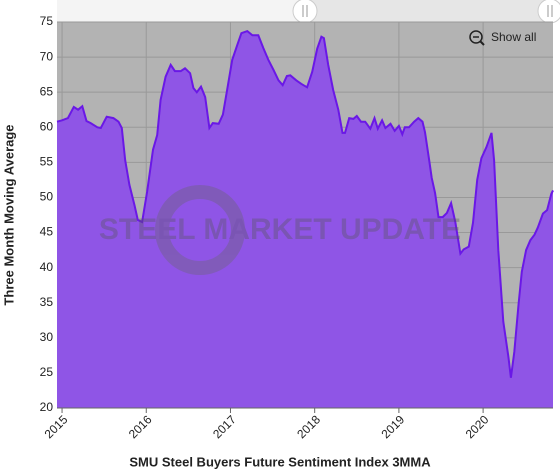 This screenshot has width=560, height=472. Describe the element at coordinates (47, 91) in the screenshot. I see `y-tick-label: 65` at that location.